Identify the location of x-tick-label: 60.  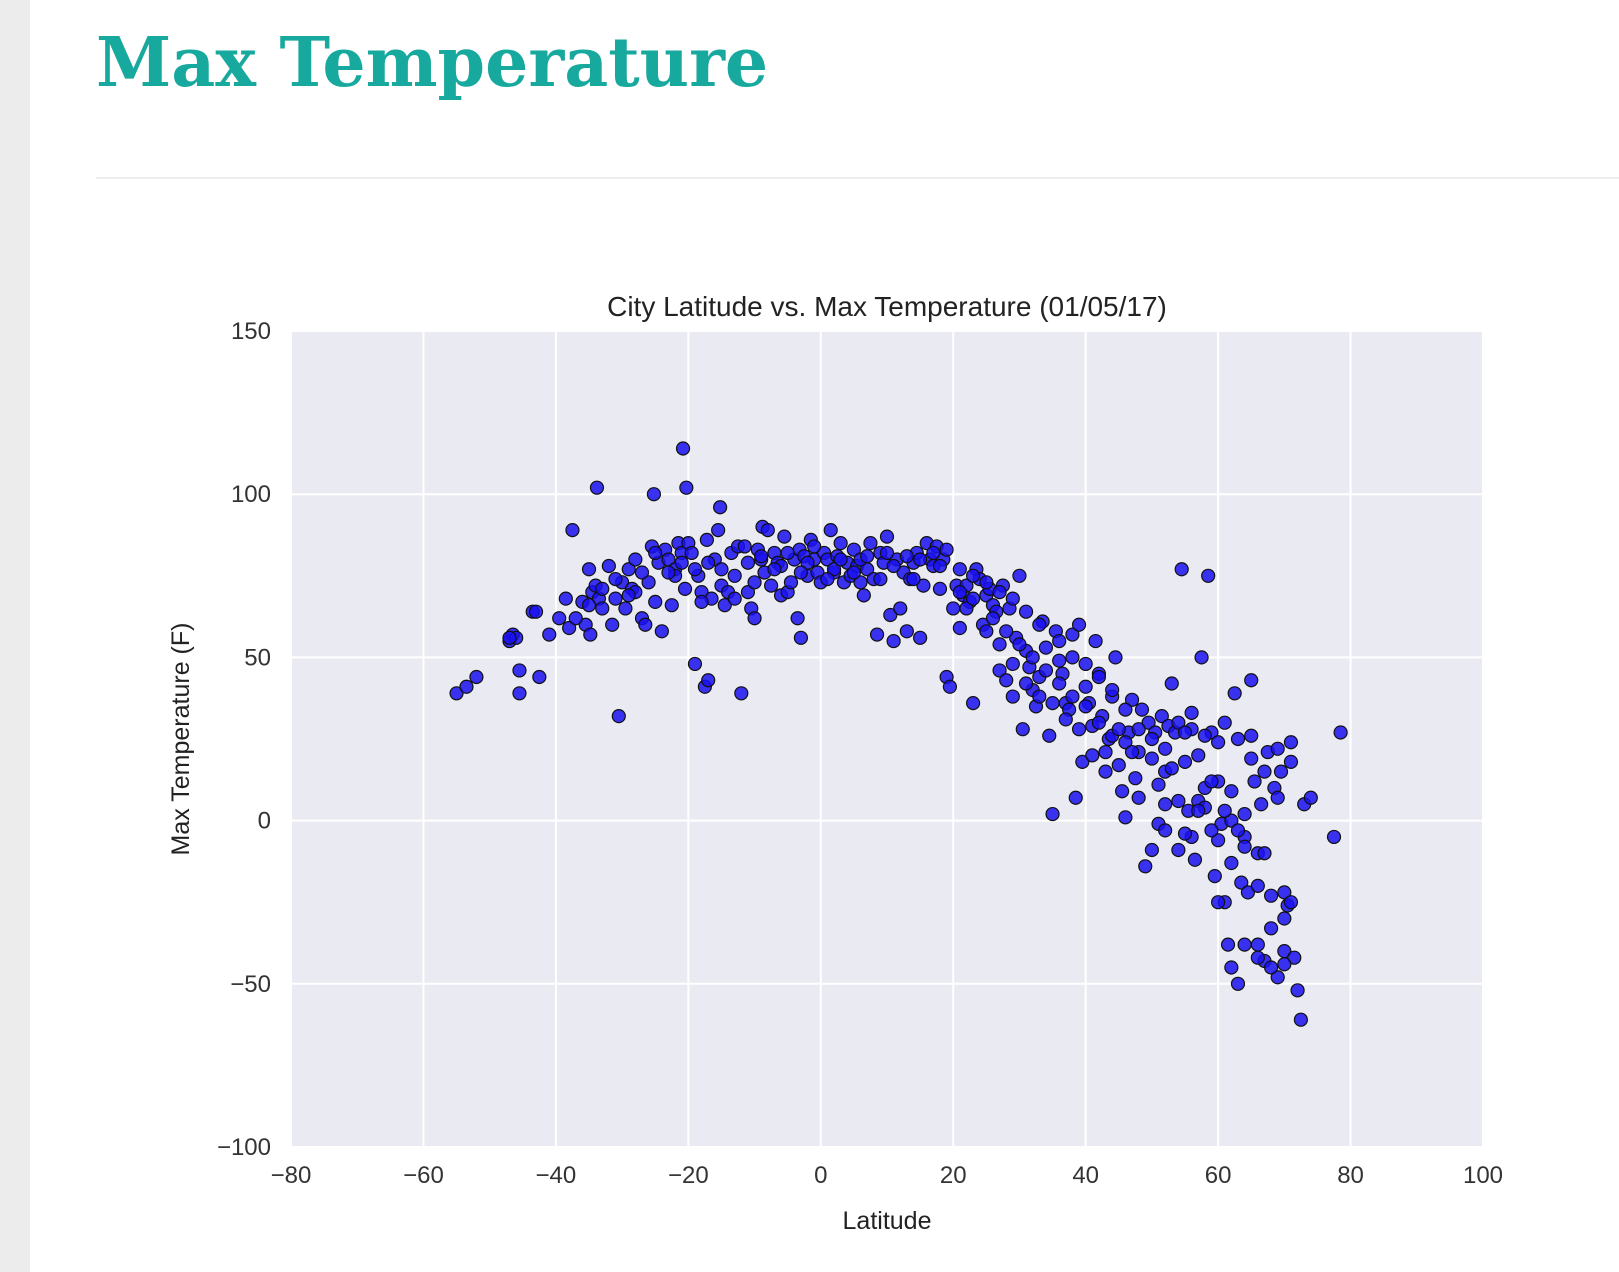
(1218, 1175).